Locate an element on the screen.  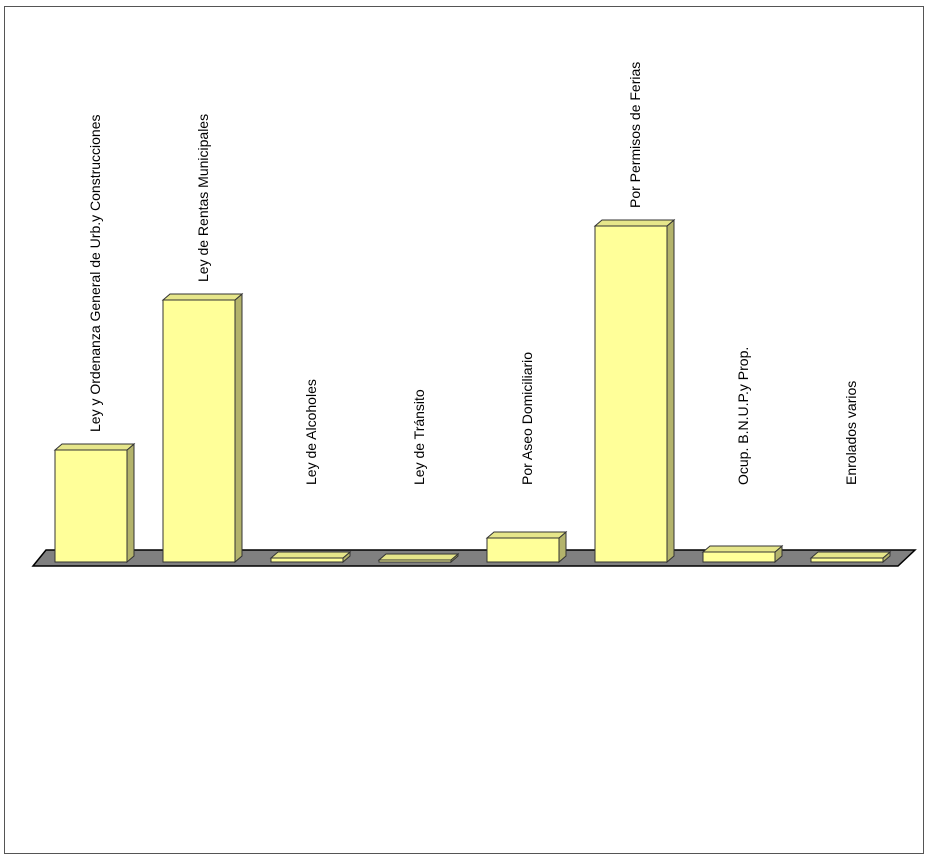
category-label: Enrolados varios is located at coordinates (851, 433).